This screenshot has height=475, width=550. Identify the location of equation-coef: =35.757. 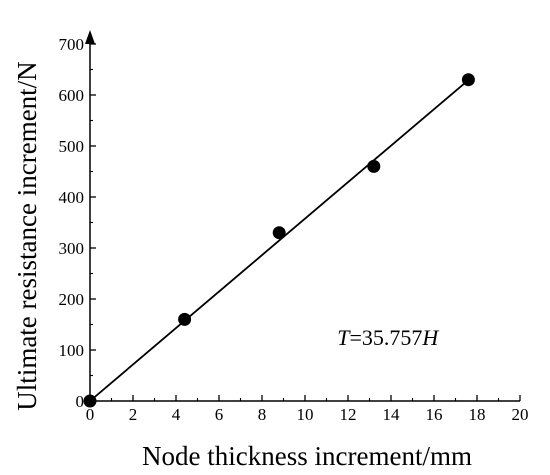
(386, 337).